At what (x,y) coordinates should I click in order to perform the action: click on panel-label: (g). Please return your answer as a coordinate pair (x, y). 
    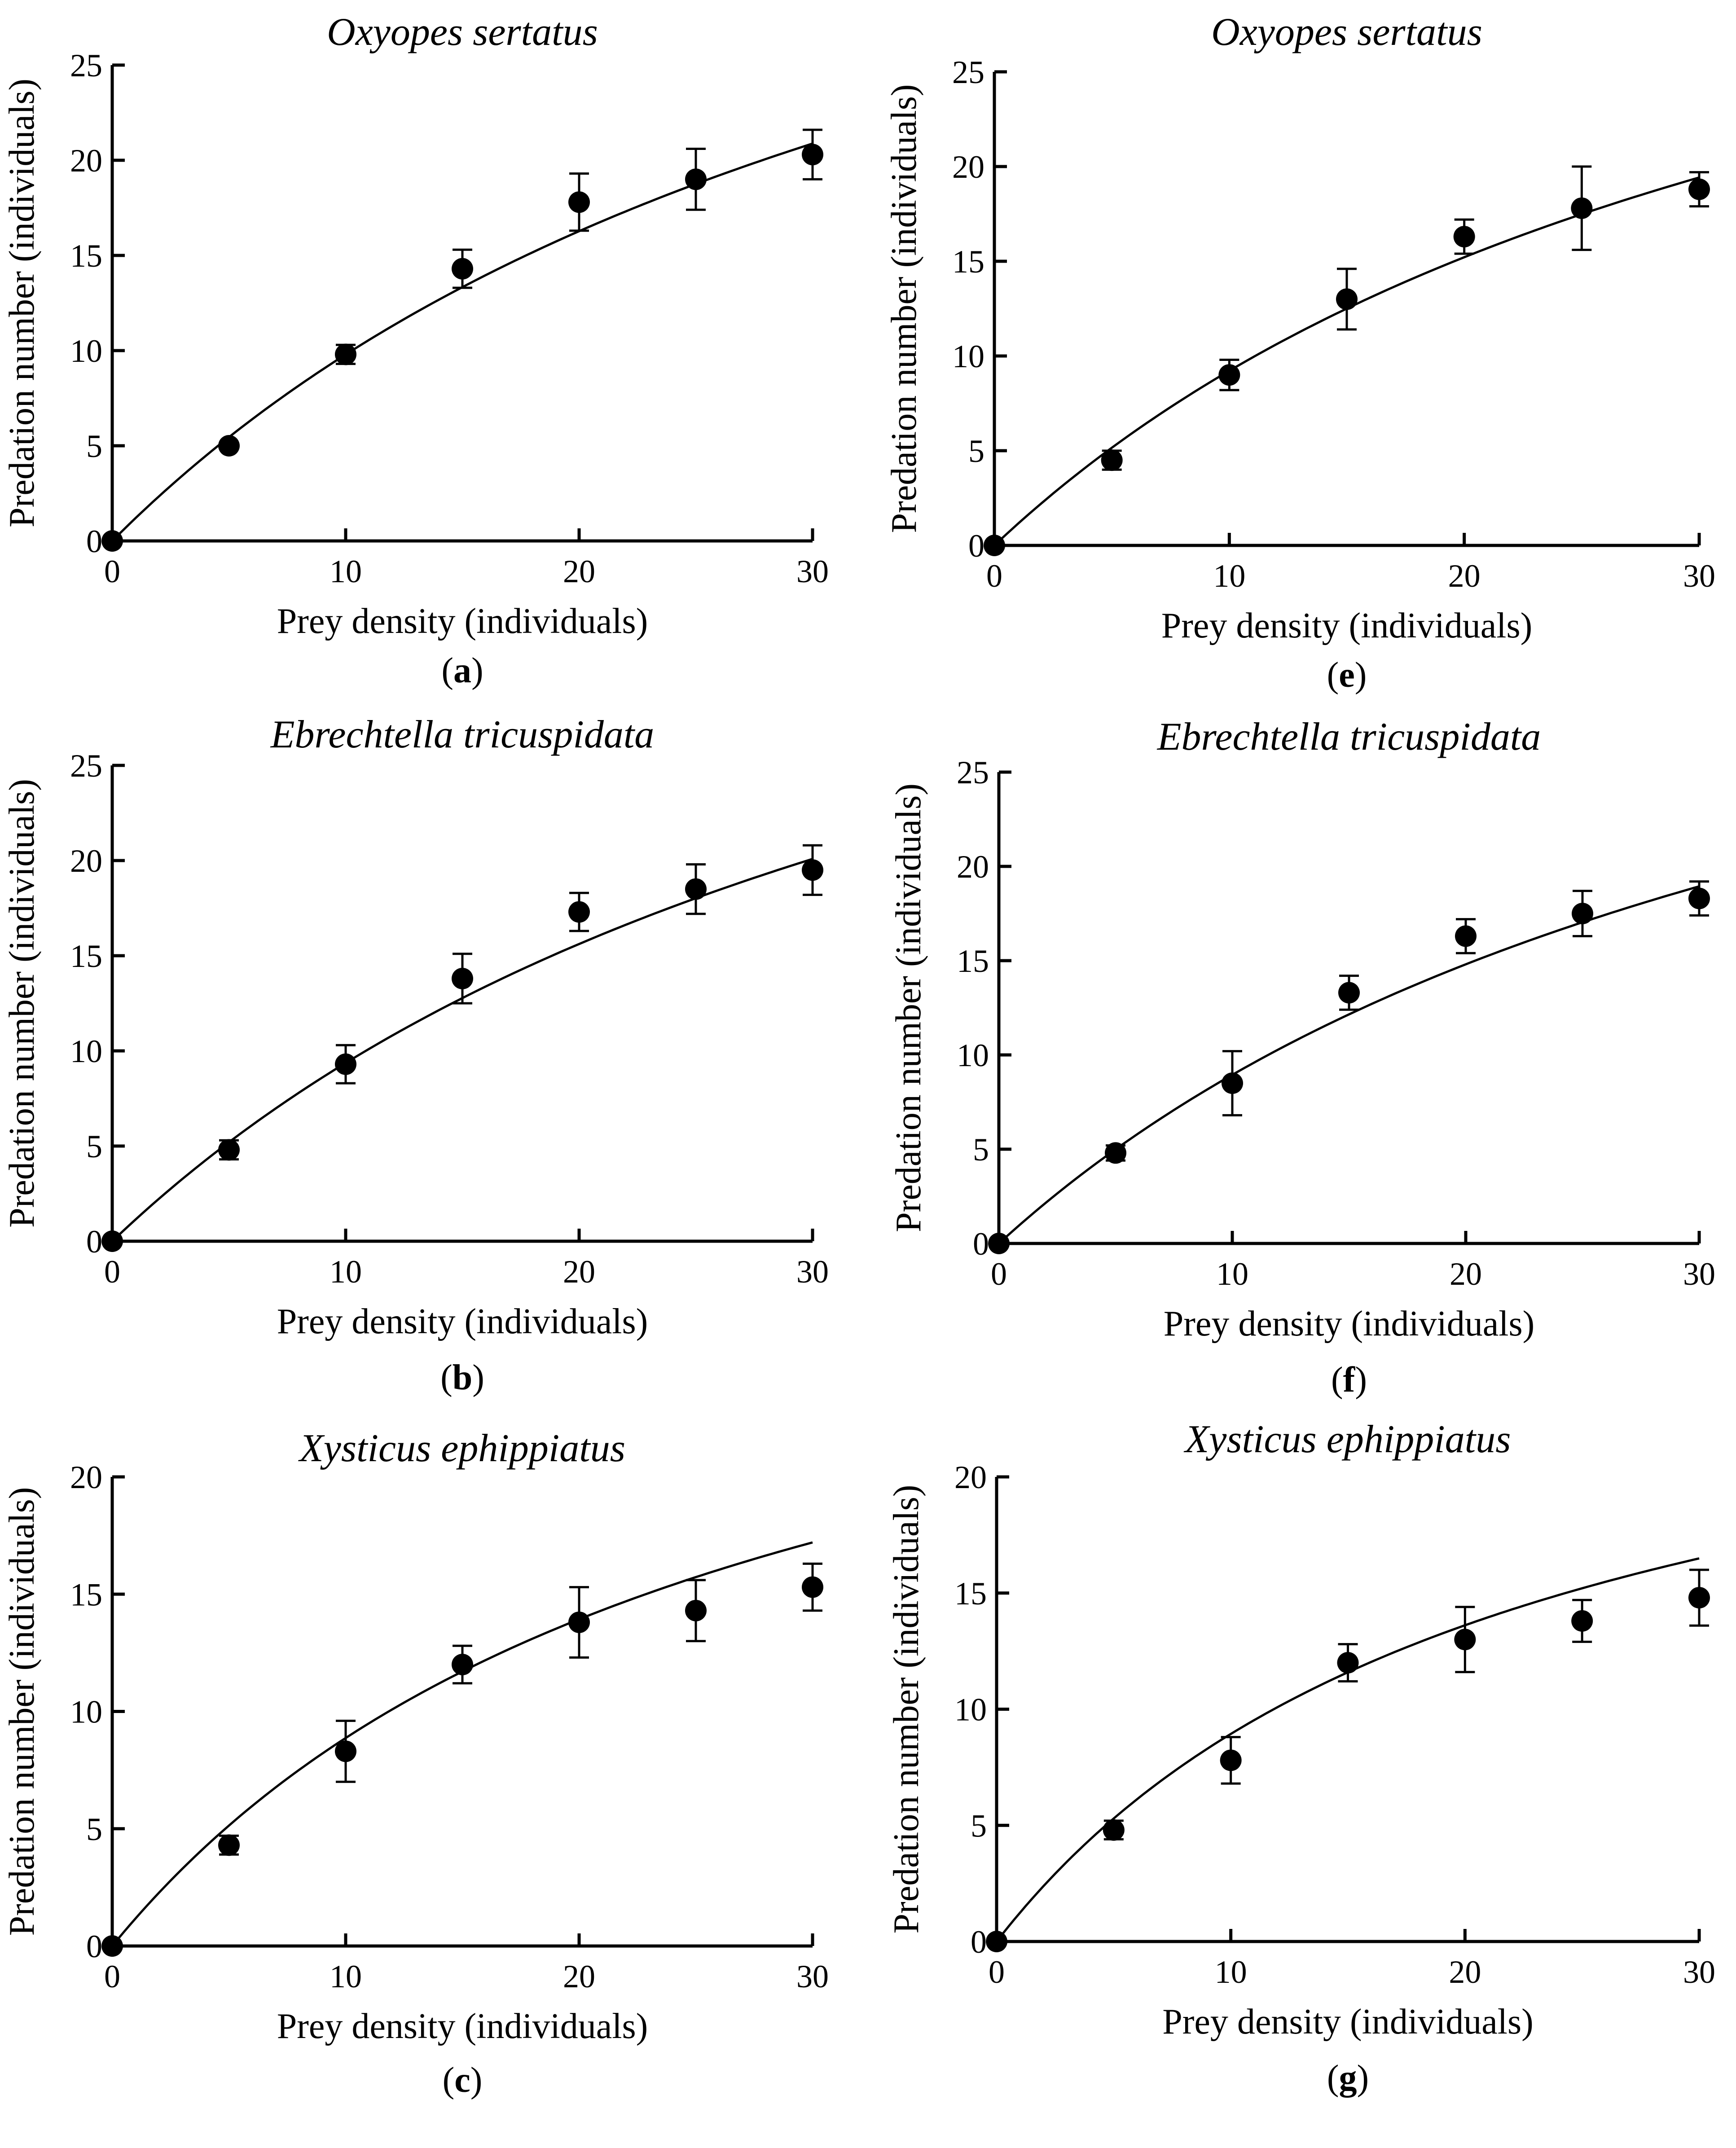
    Looking at the image, I should click on (1348, 2078).